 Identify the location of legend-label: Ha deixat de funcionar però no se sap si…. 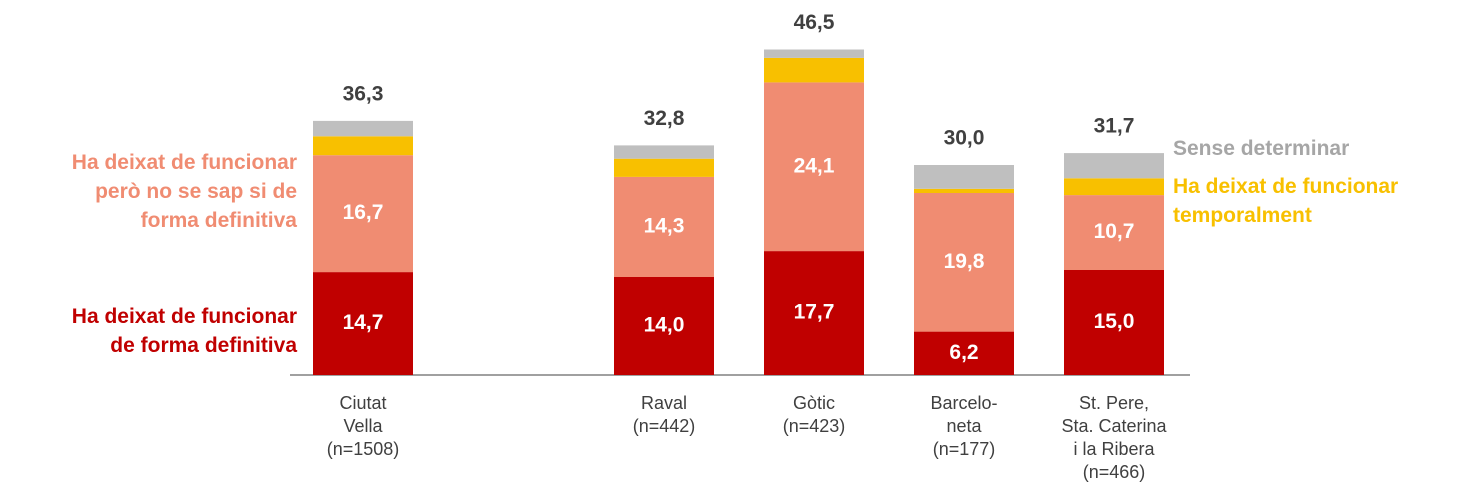
(184, 191).